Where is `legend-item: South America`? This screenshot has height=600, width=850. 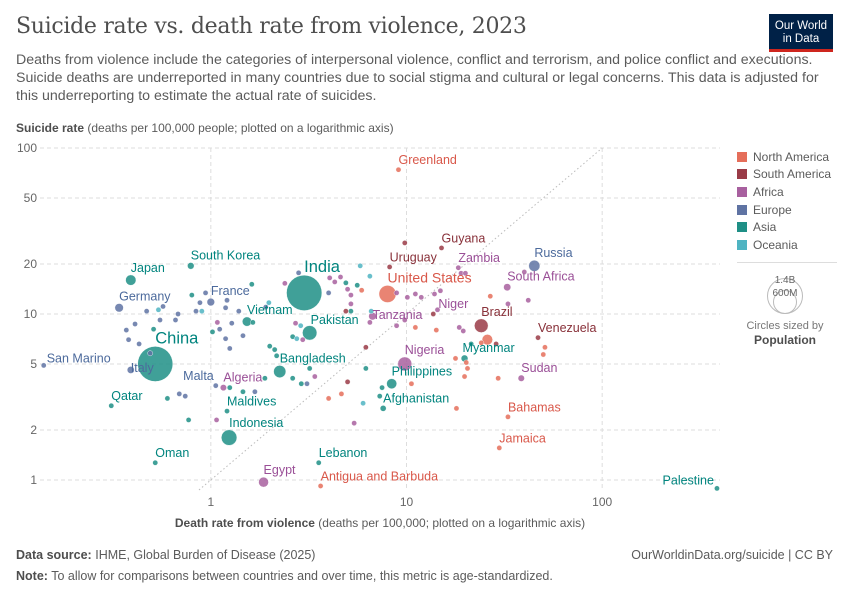
legend-item: South America is located at coordinates (792, 175).